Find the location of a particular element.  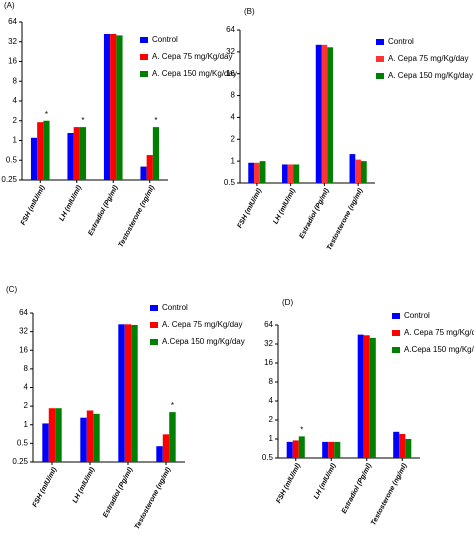

y-tick-label: 0.5 is located at coordinates (23, 442).